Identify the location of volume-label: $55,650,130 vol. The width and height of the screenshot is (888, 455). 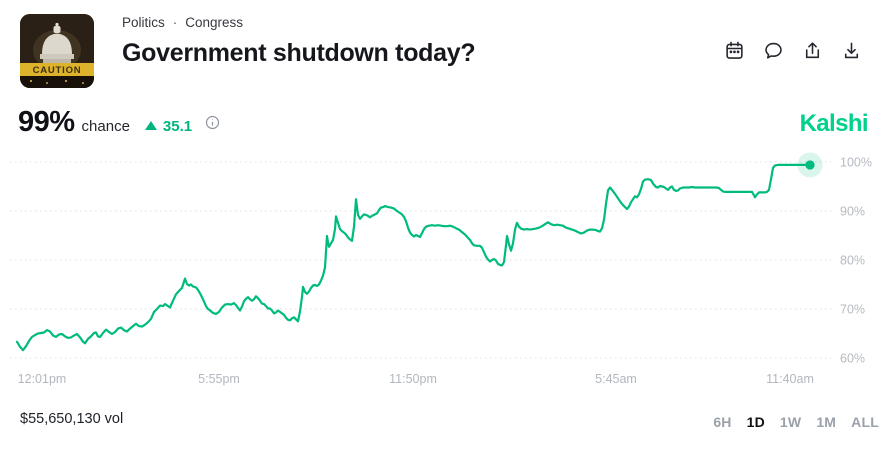
(72, 419).